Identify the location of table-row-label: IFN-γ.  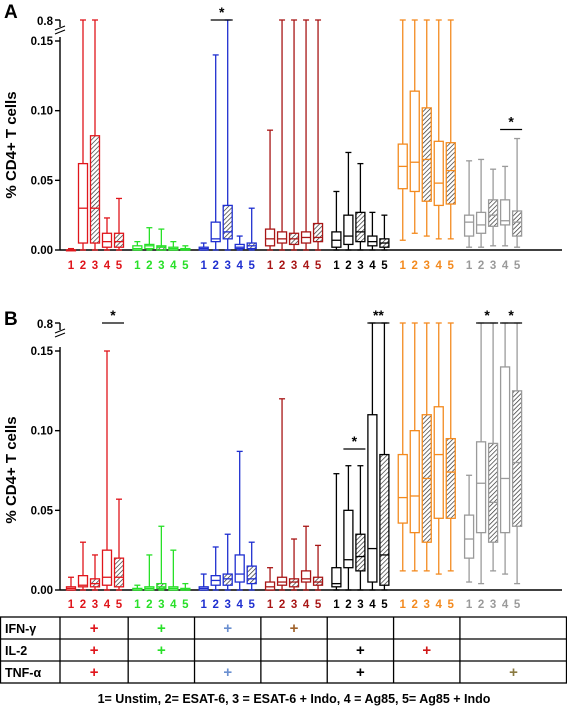
(20, 629).